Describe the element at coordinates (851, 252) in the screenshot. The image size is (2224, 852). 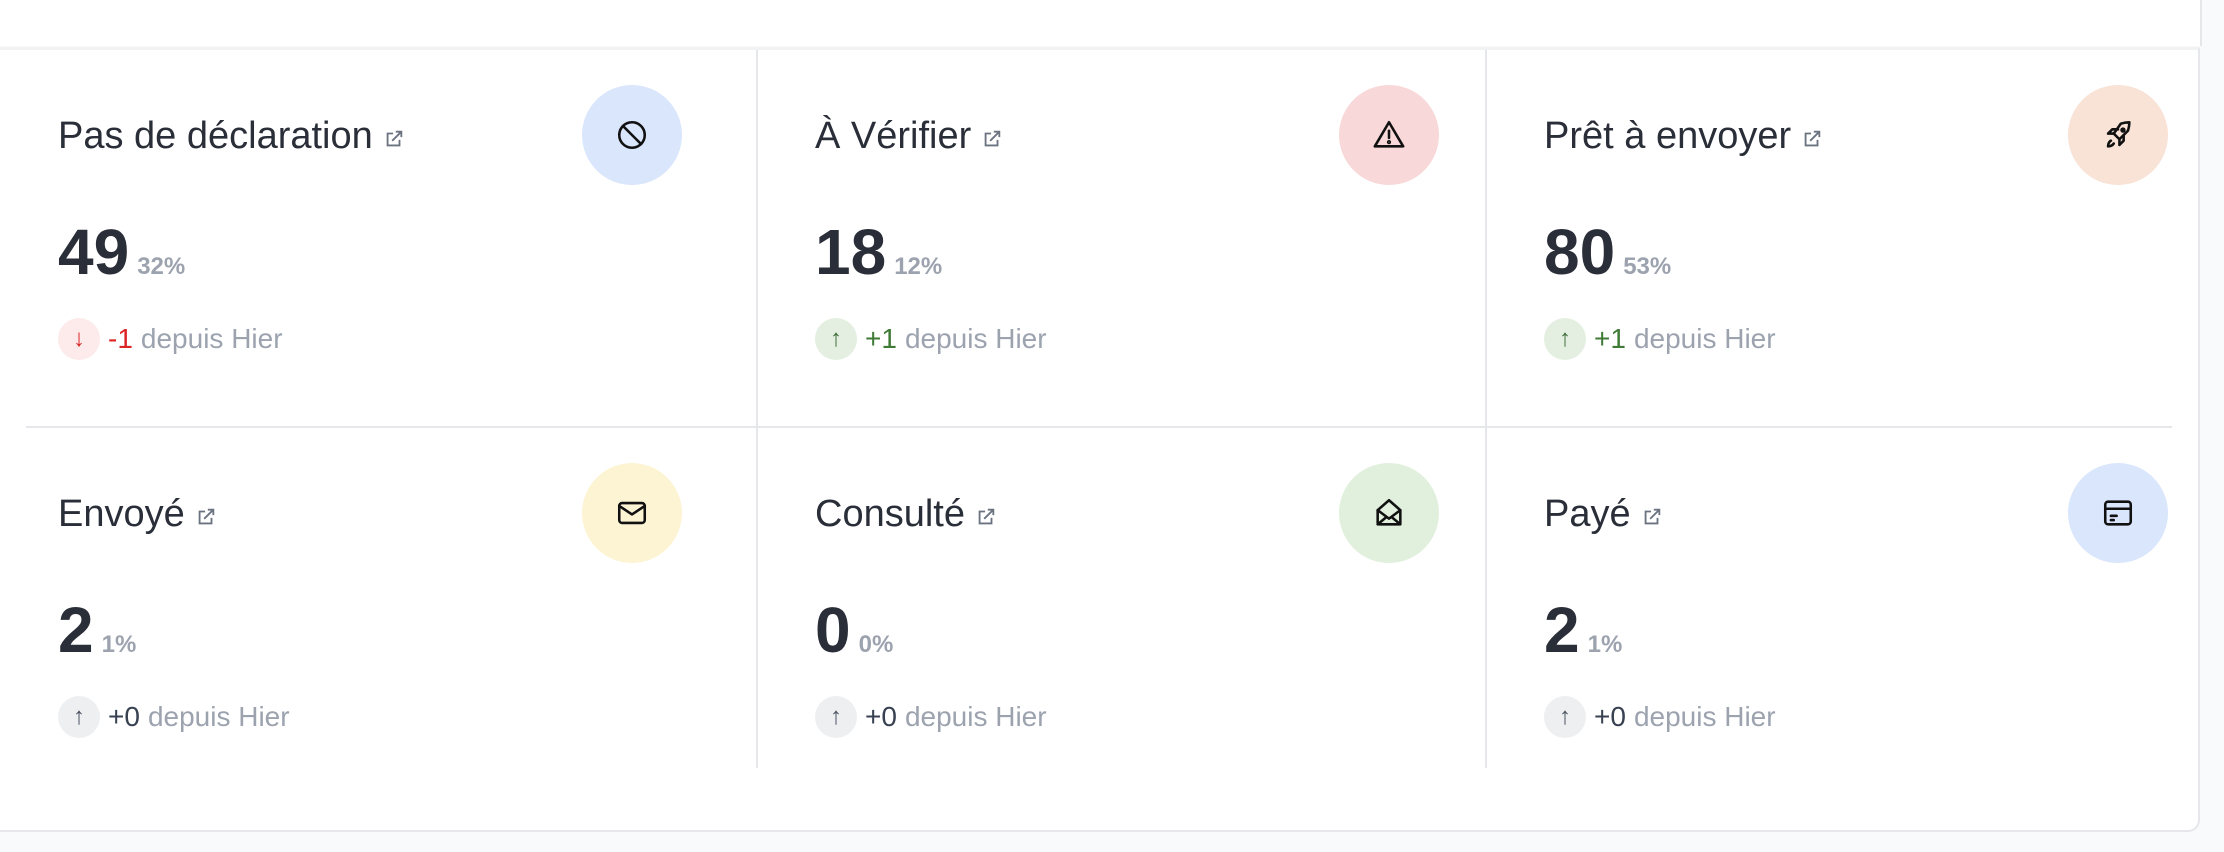
I see `stat-value: 18` at that location.